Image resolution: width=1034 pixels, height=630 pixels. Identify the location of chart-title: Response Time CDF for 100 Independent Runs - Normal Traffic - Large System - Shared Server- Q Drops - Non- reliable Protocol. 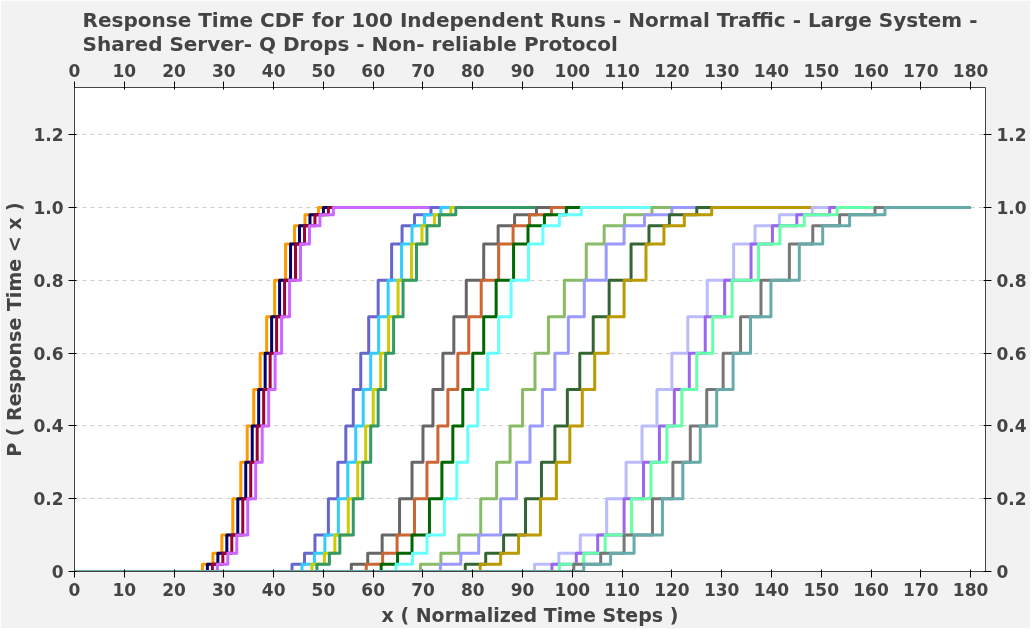
(530, 31).